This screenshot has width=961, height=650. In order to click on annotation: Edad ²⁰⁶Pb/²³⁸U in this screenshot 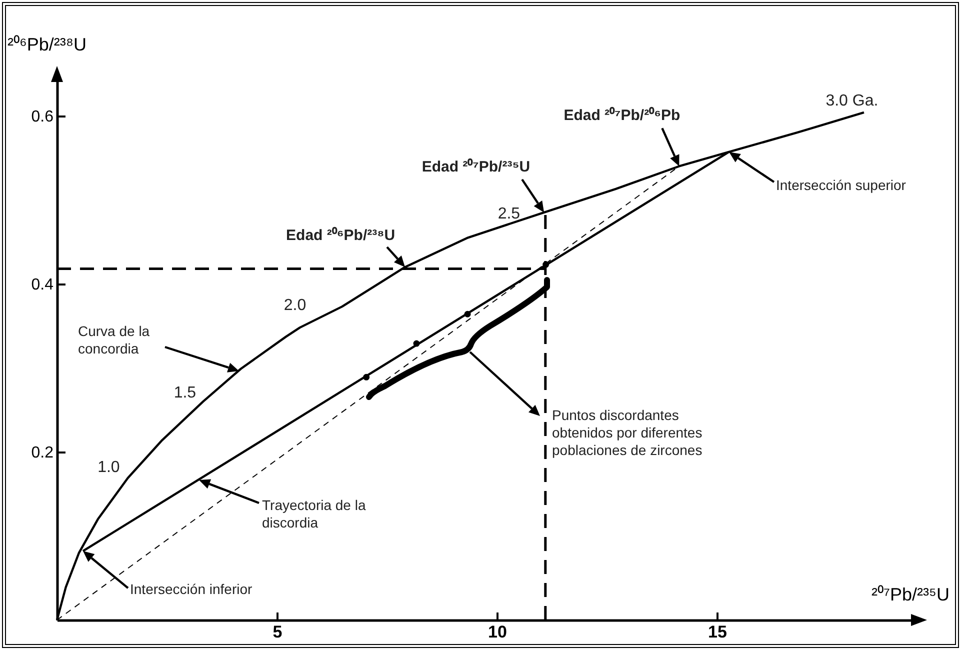, I will do `click(341, 235)`.